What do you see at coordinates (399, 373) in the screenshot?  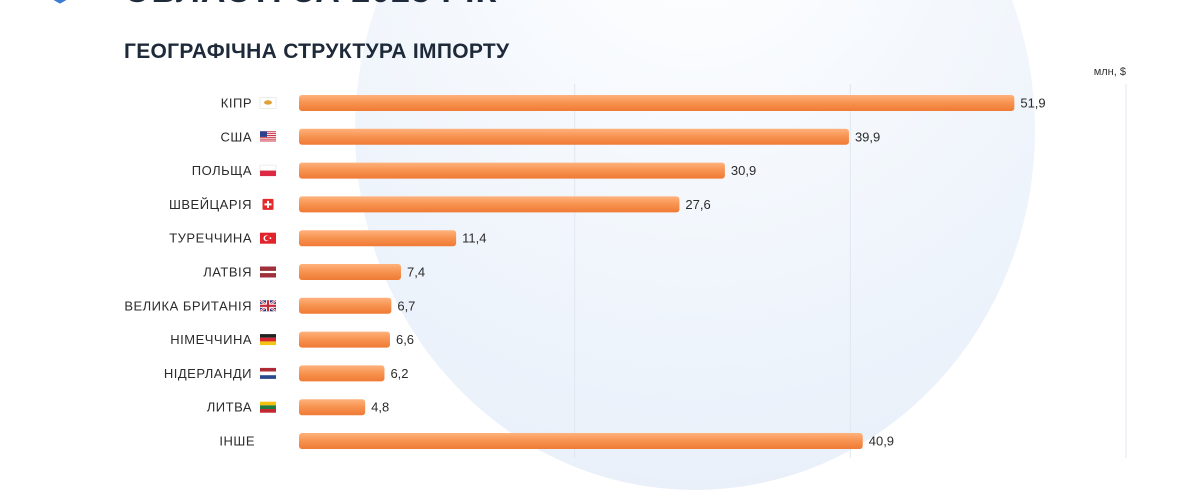 I see `value-label: 6,2` at bounding box center [399, 373].